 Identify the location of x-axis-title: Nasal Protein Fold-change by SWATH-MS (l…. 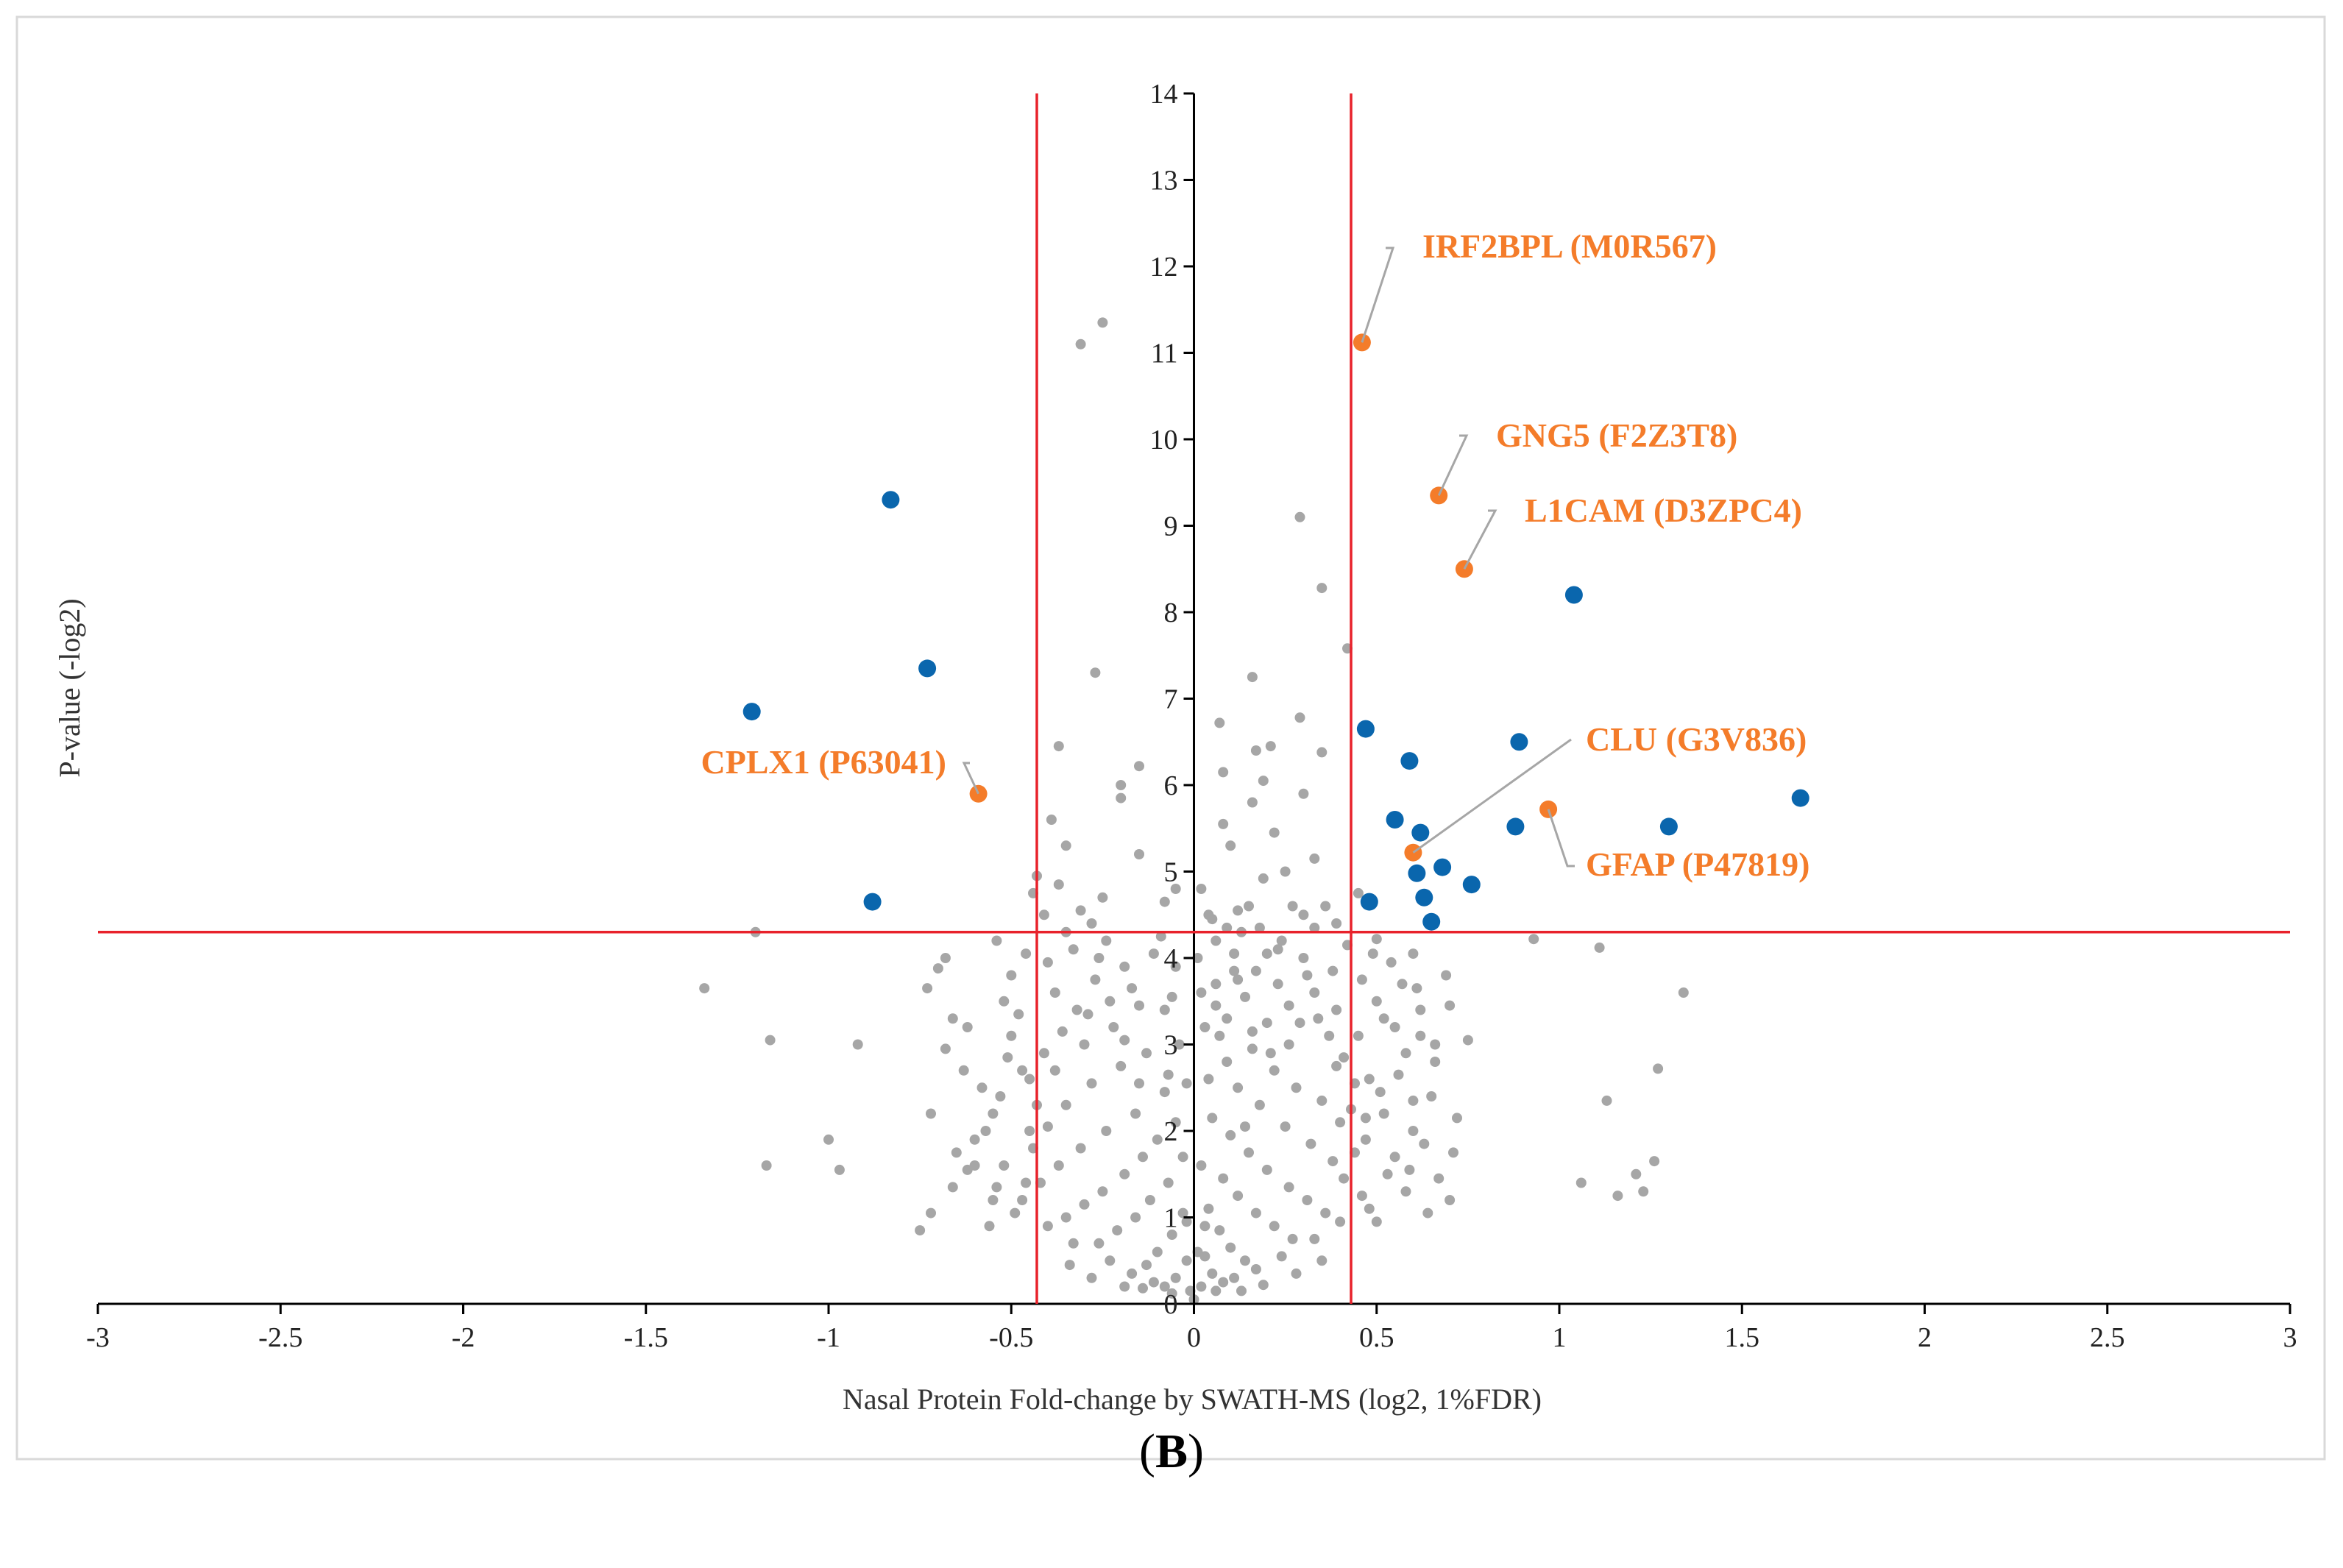
(1192, 1399).